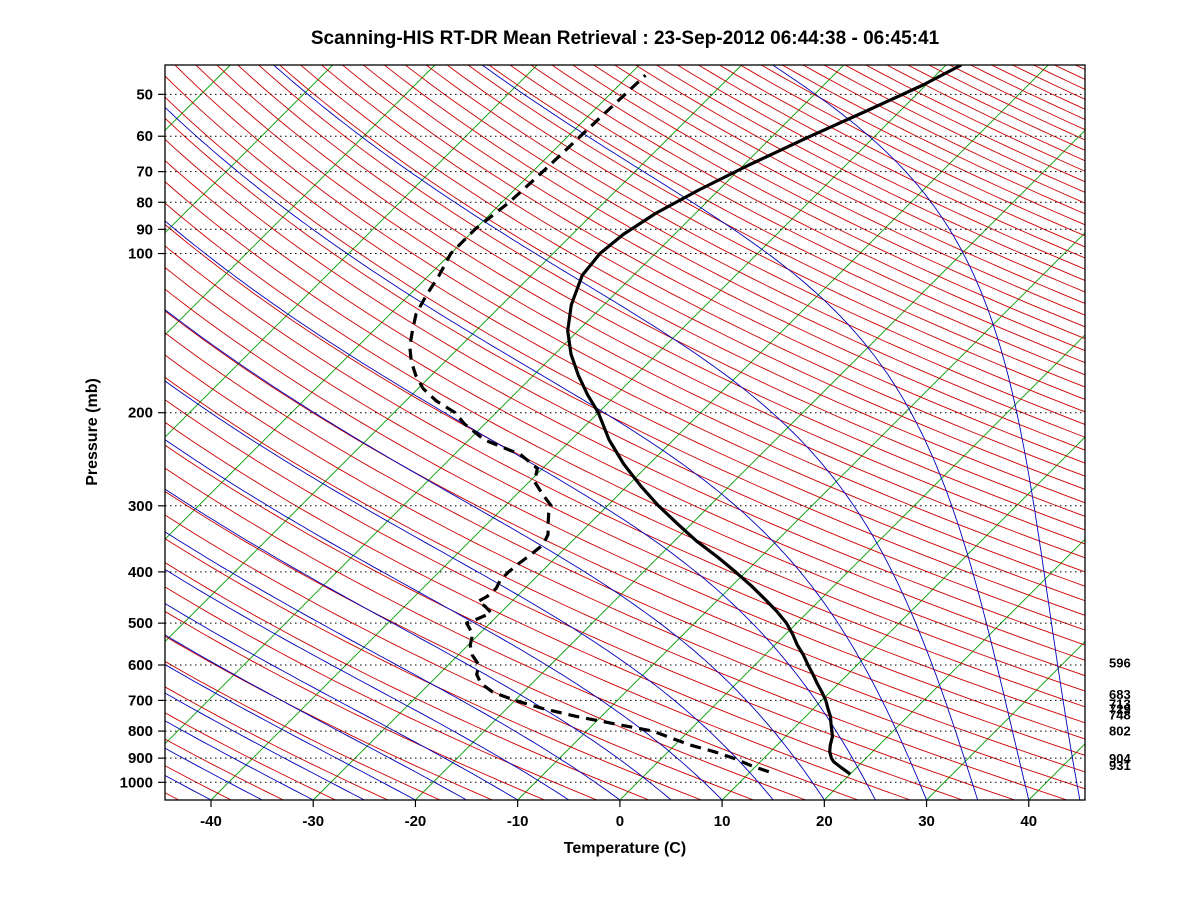 Image resolution: width=1200 pixels, height=900 pixels. Describe the element at coordinates (1120, 758) in the screenshot. I see `level-pressure-label: 904` at that location.